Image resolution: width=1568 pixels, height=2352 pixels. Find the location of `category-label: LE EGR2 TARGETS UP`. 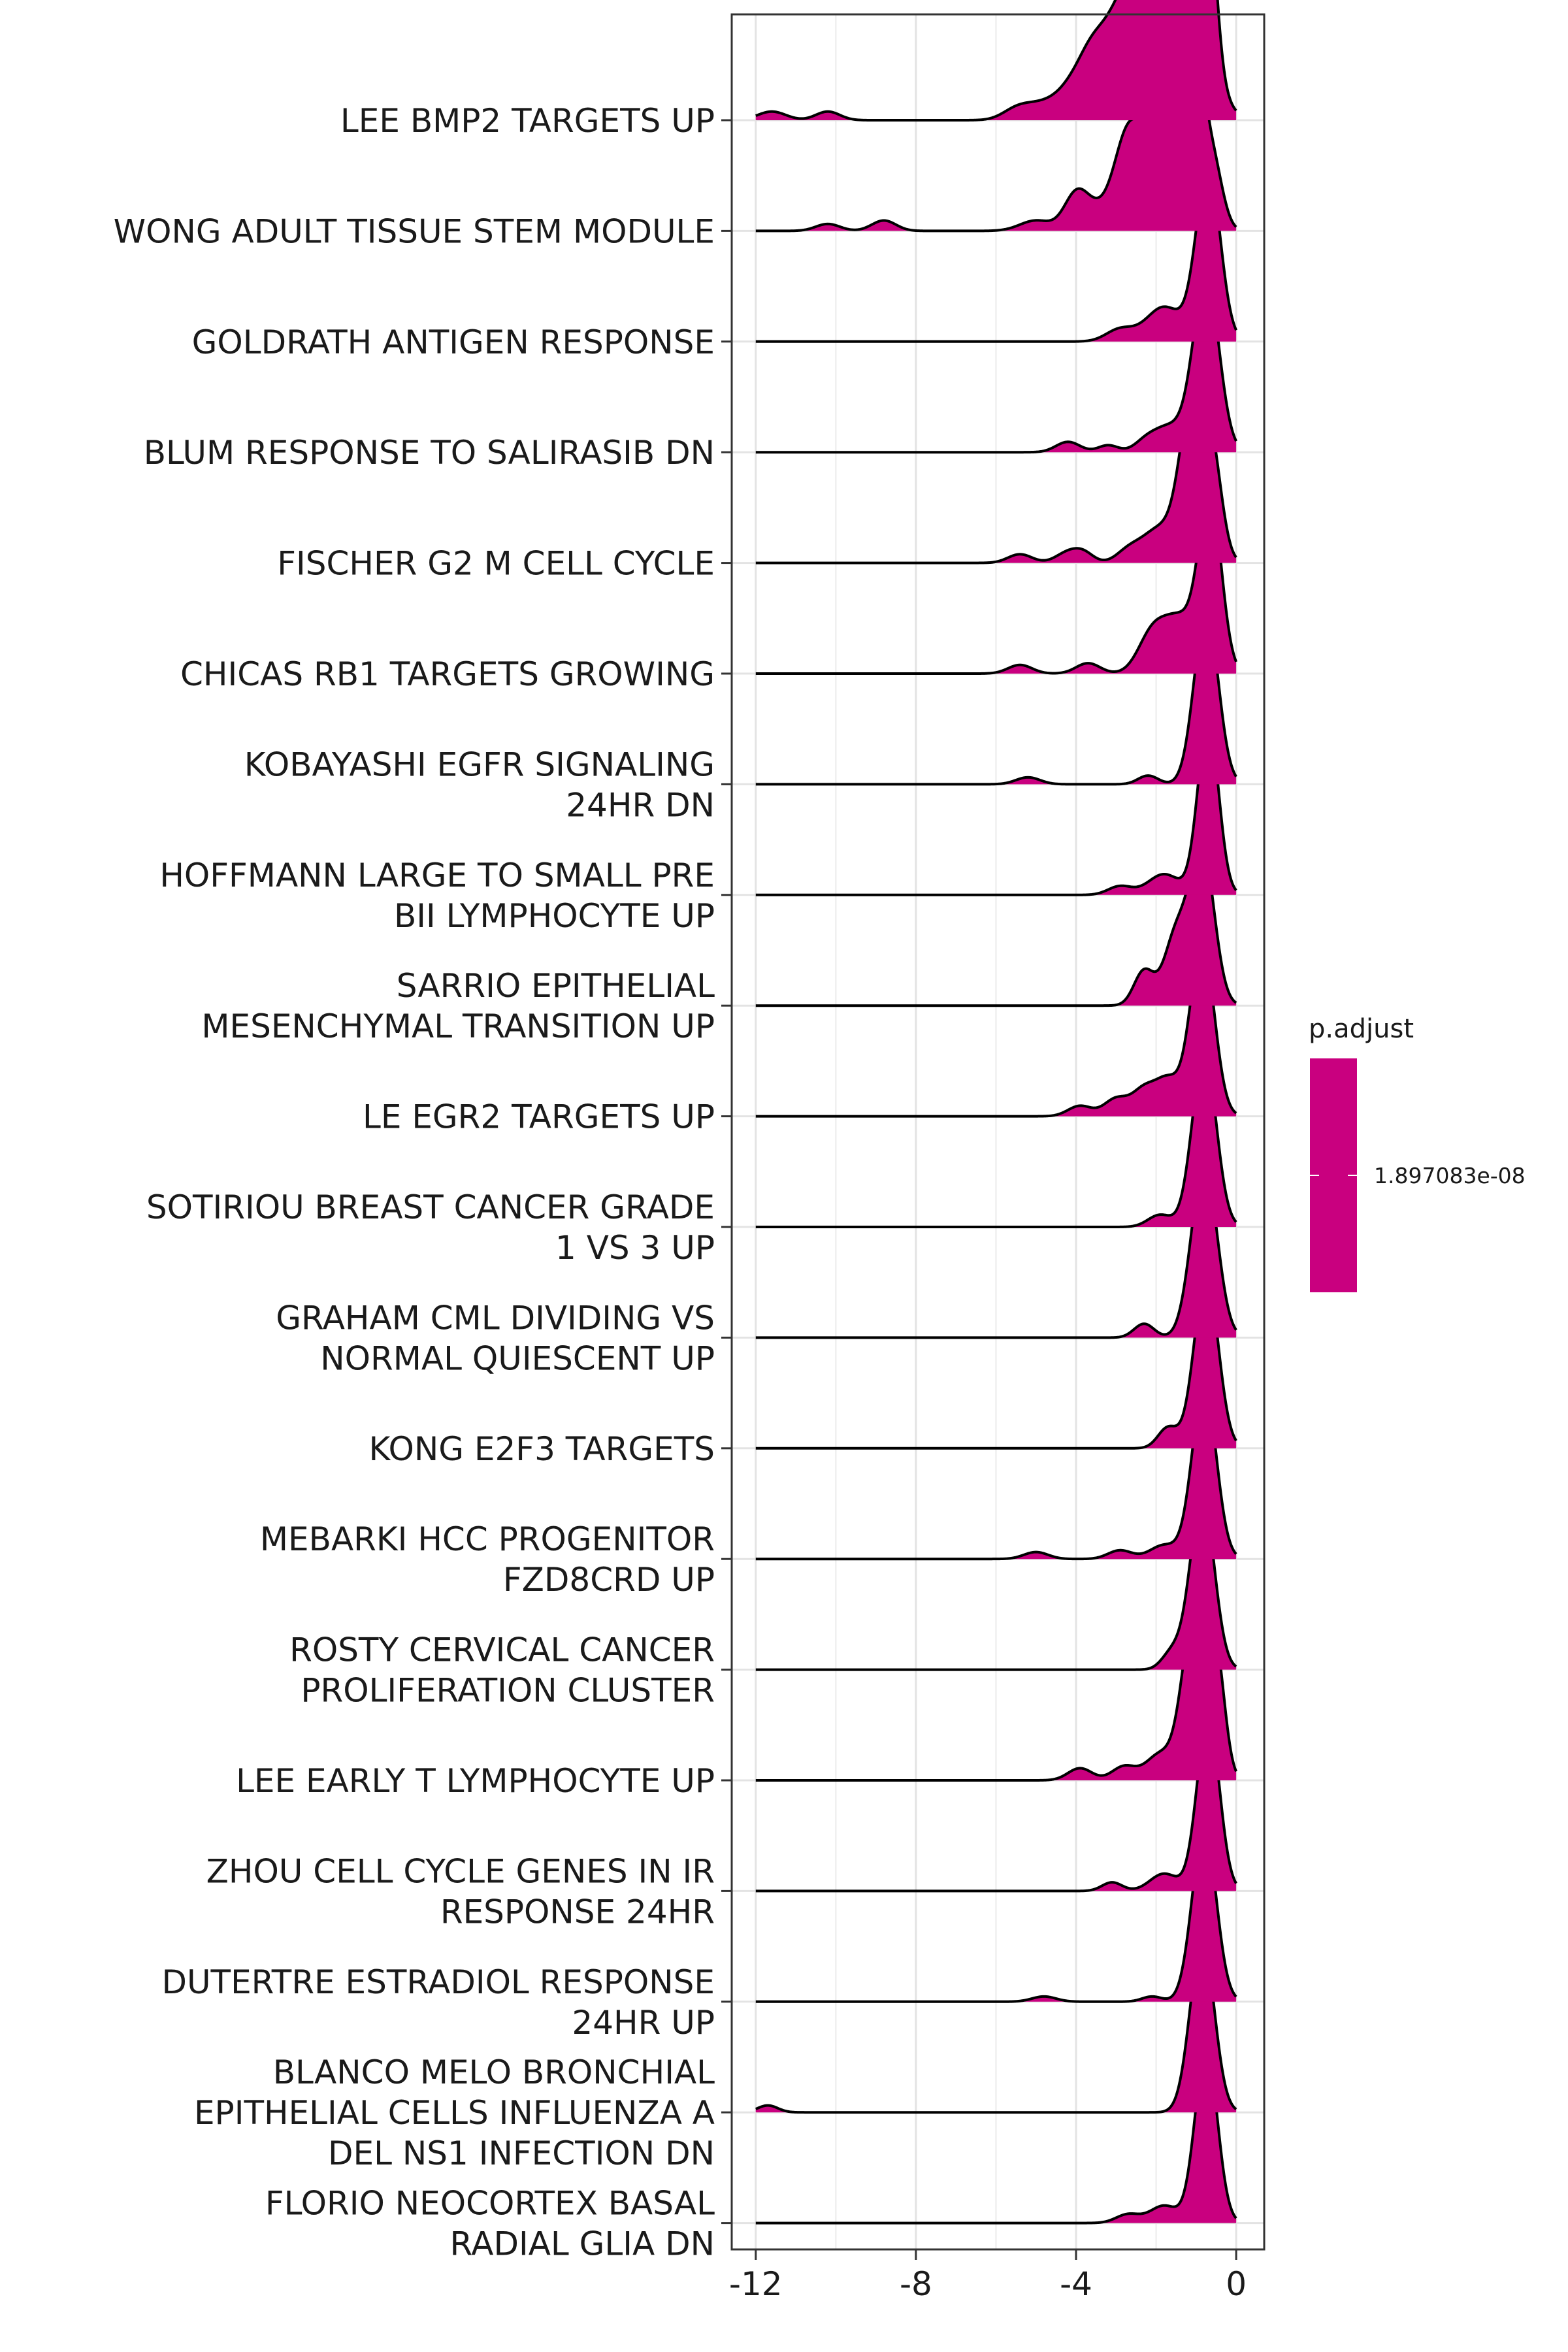

category-label: LE EGR2 TARGETS UP is located at coordinates (539, 1117).